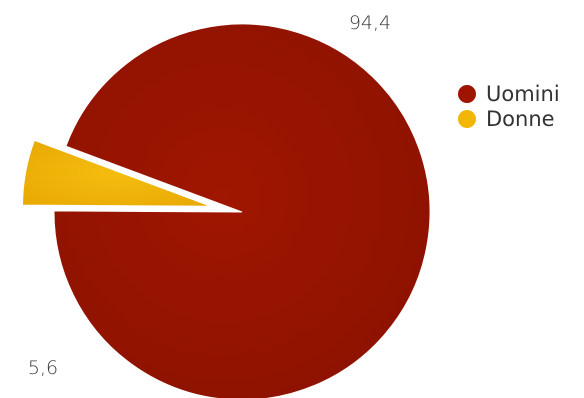 The image size is (584, 398). Describe the element at coordinates (43, 368) in the screenshot. I see `value-label-donne: 5,6` at that location.